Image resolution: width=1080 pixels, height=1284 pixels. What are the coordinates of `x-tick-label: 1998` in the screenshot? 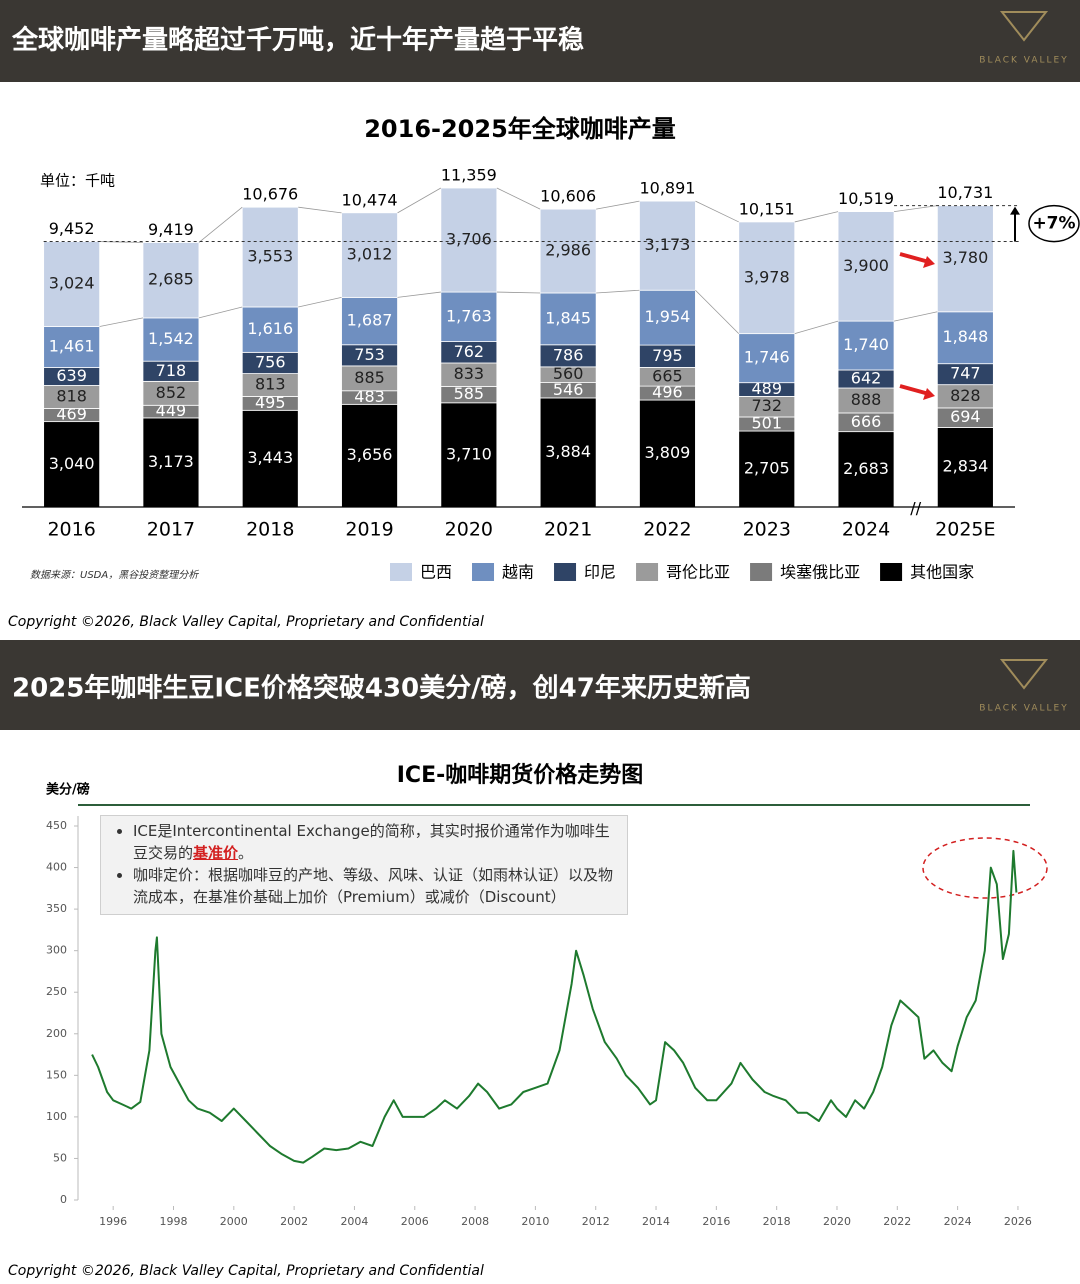 It's located at (173, 1221).